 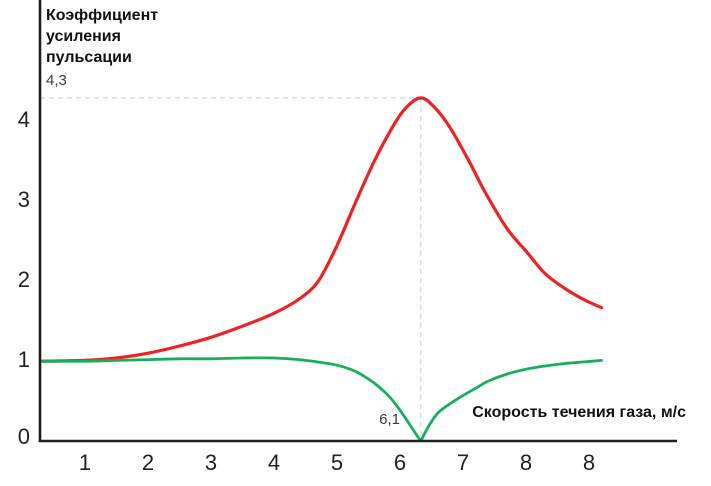 I want to click on y-tick-label-3: 3, so click(x=23, y=199).